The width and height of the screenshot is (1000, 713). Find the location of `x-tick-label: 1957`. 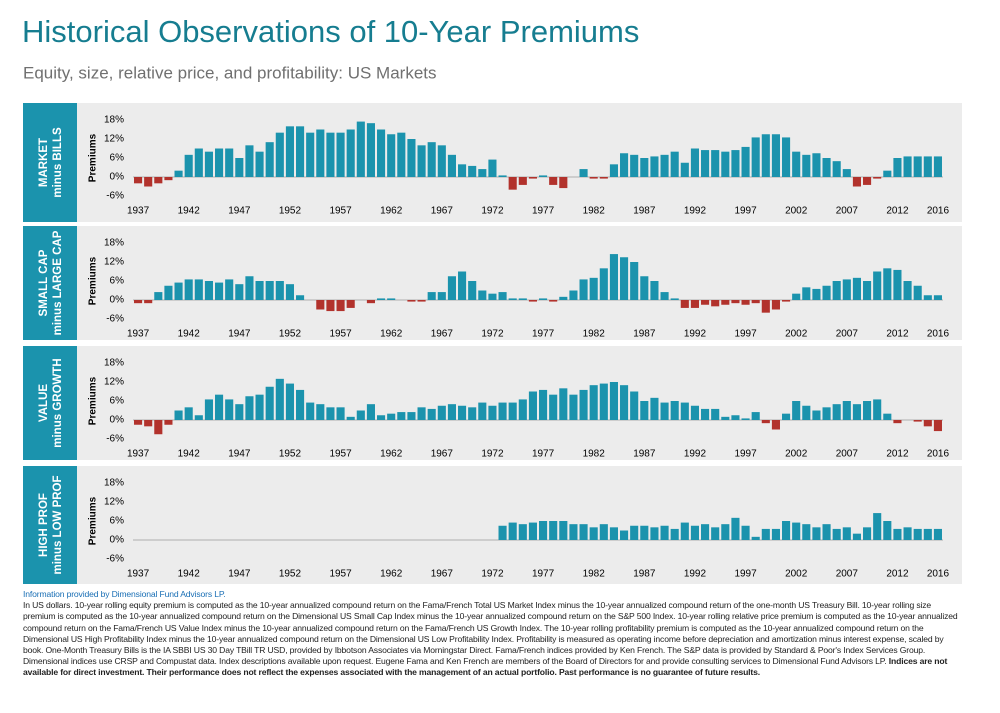

x-tick-label: 1957 is located at coordinates (340, 454).